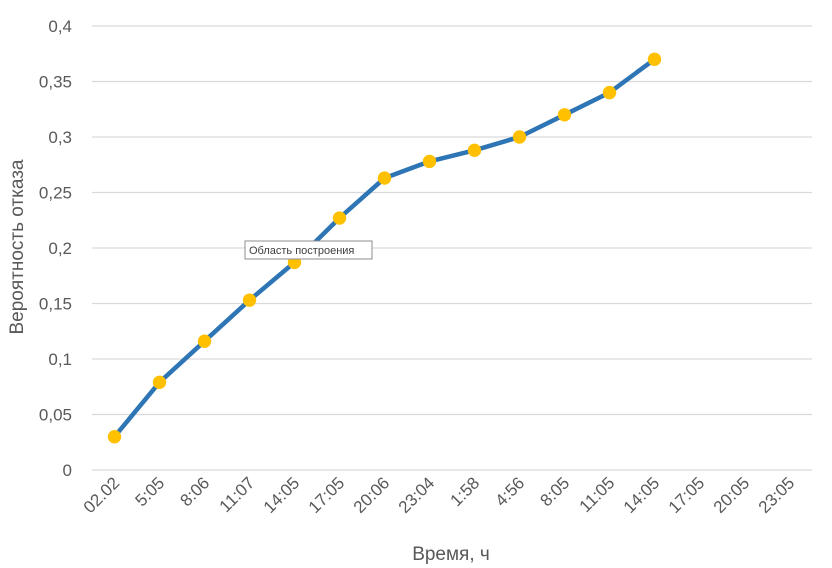 This screenshot has height=568, width=832. What do you see at coordinates (509, 491) in the screenshot?
I see `x-tick-label: 4:56` at bounding box center [509, 491].